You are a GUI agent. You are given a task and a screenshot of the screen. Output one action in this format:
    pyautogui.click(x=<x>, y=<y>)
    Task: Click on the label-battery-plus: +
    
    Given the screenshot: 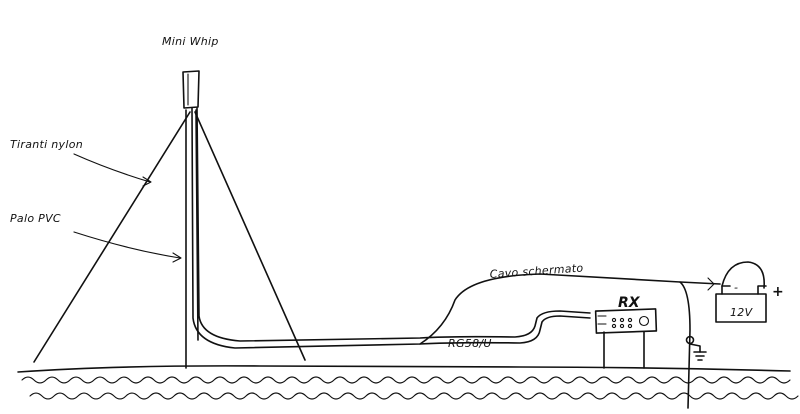 What is the action you would take?
    pyautogui.click(x=778, y=292)
    